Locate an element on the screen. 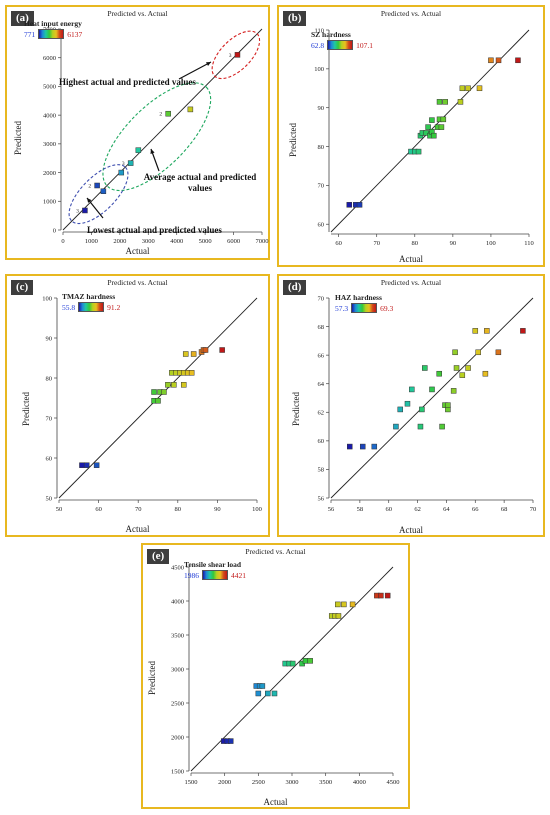  x-axis-label: Actual is located at coordinates (137, 251).